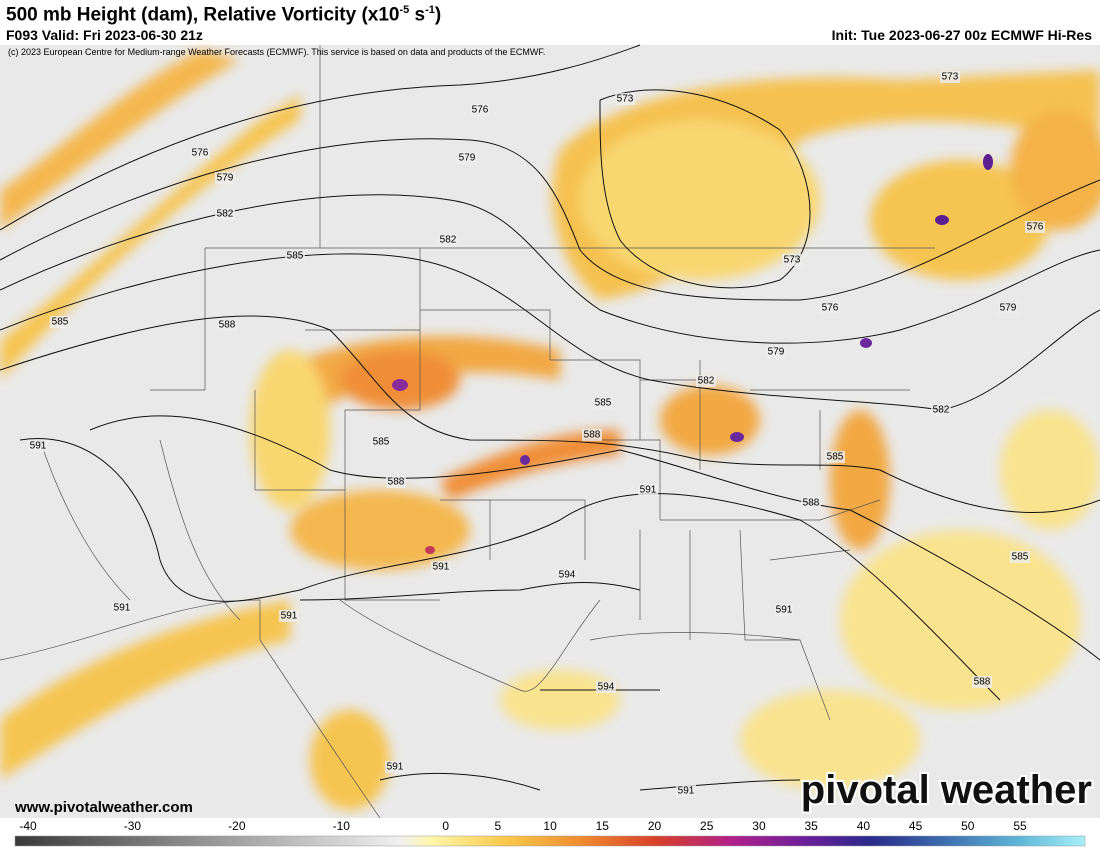 Image resolution: width=1100 pixels, height=850 pixels. I want to click on colorbar-label: 55, so click(1020, 826).